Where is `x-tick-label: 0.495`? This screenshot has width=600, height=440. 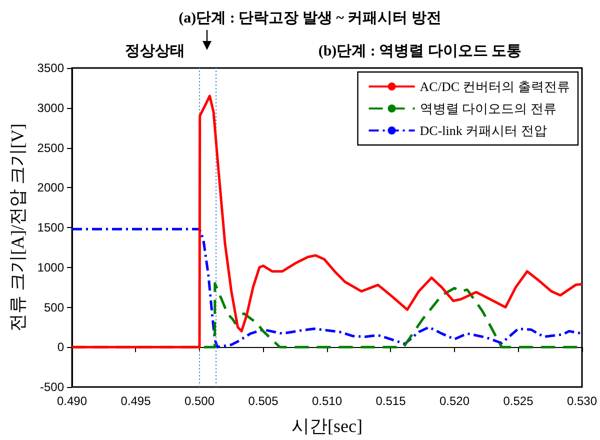 x-tick-label: 0.495 is located at coordinates (136, 401).